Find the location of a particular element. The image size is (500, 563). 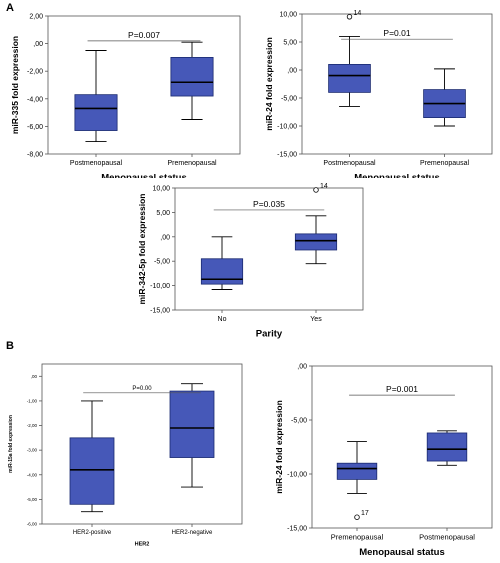

y-axis-title: miR-15a fold expression is located at coordinates (11, 444).